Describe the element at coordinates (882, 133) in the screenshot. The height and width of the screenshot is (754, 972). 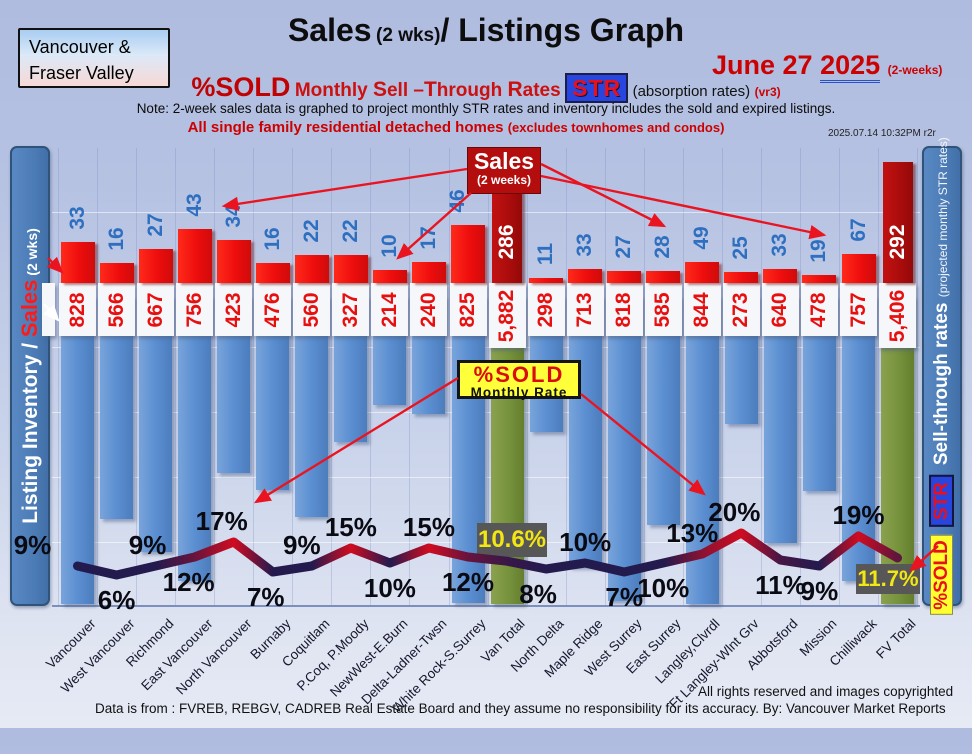
I see `generated-timestamp: 2025.07.14 10:32PM r2r` at that location.